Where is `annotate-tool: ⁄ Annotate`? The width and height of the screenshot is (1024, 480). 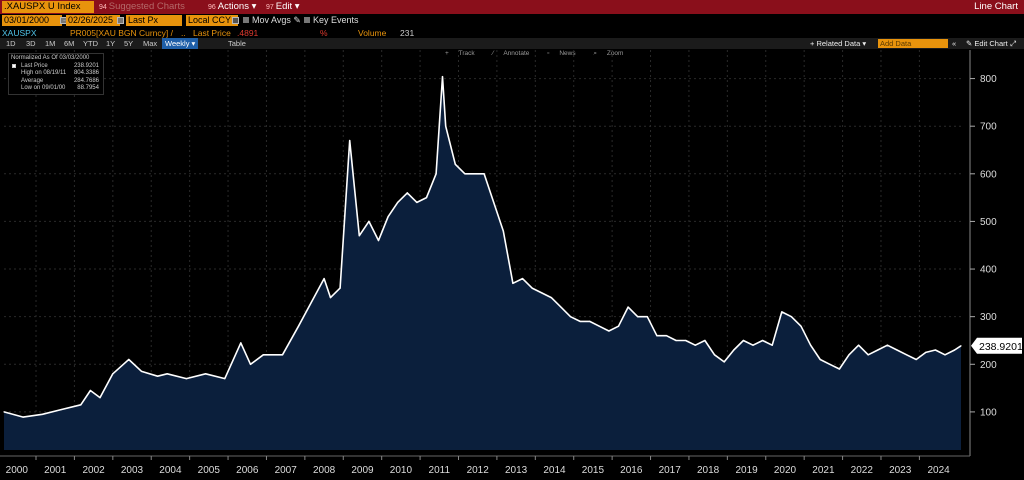
annotate-tool: ⁄ Annotate is located at coordinates (514, 53).